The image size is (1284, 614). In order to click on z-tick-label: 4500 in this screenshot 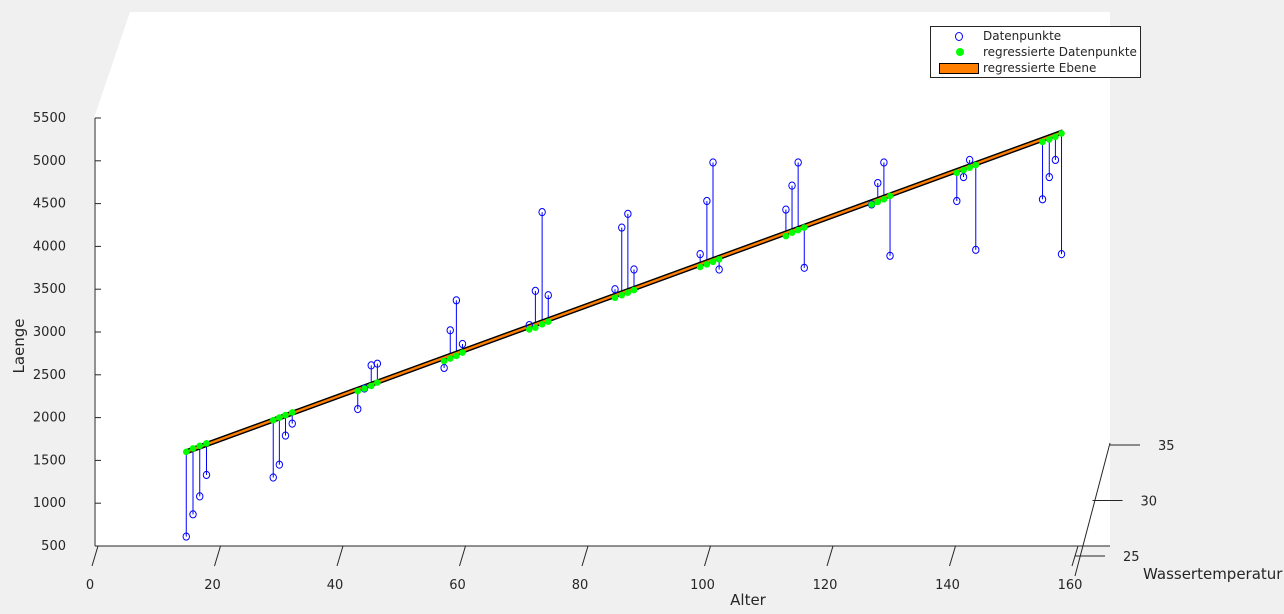, I will do `click(49, 204)`.